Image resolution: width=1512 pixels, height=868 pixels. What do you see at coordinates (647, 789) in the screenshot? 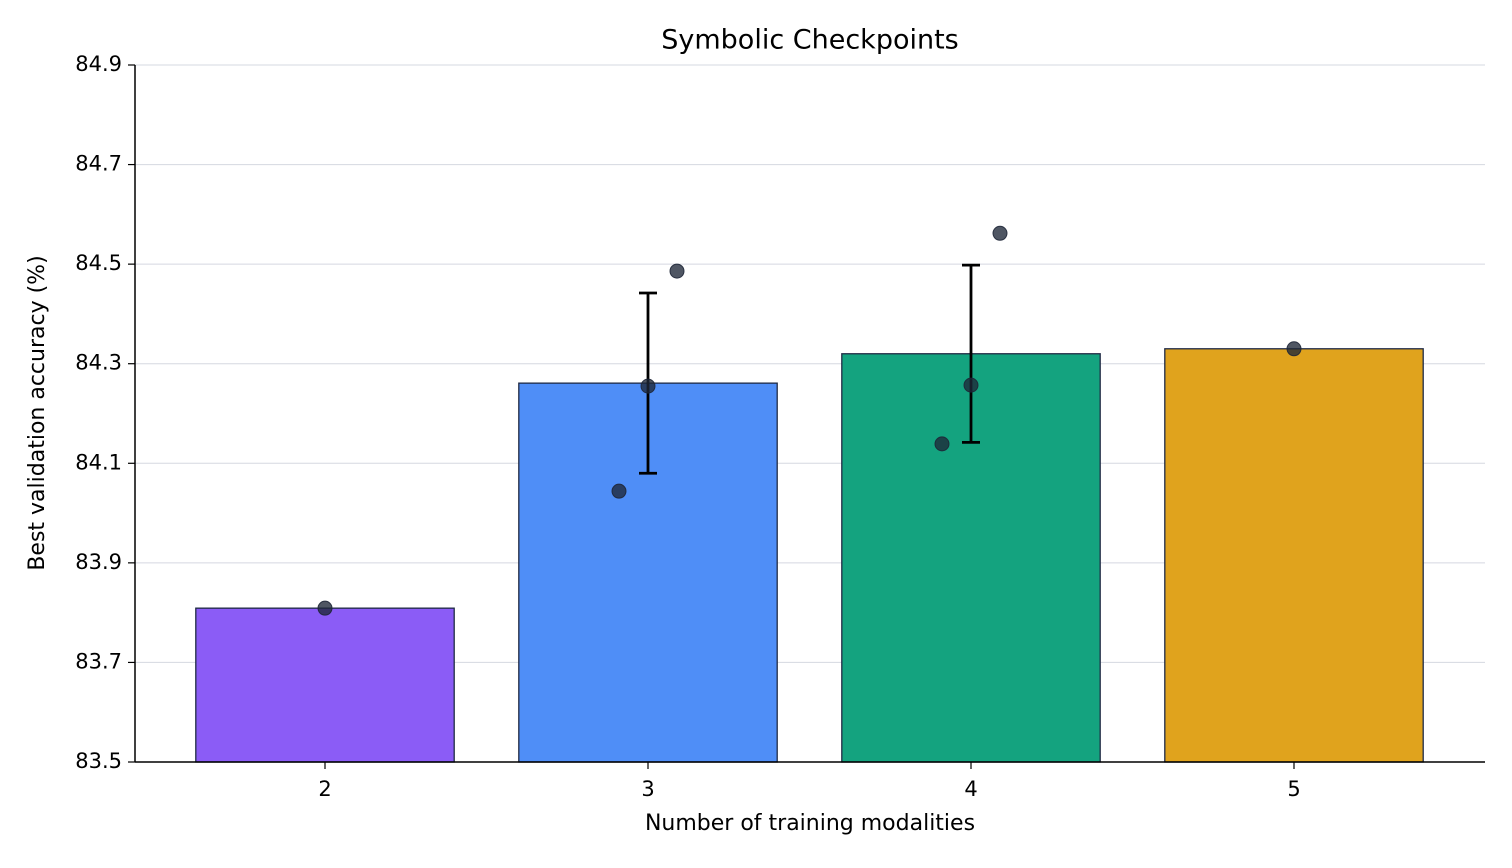
I see `x-tick-label: 3` at bounding box center [647, 789].